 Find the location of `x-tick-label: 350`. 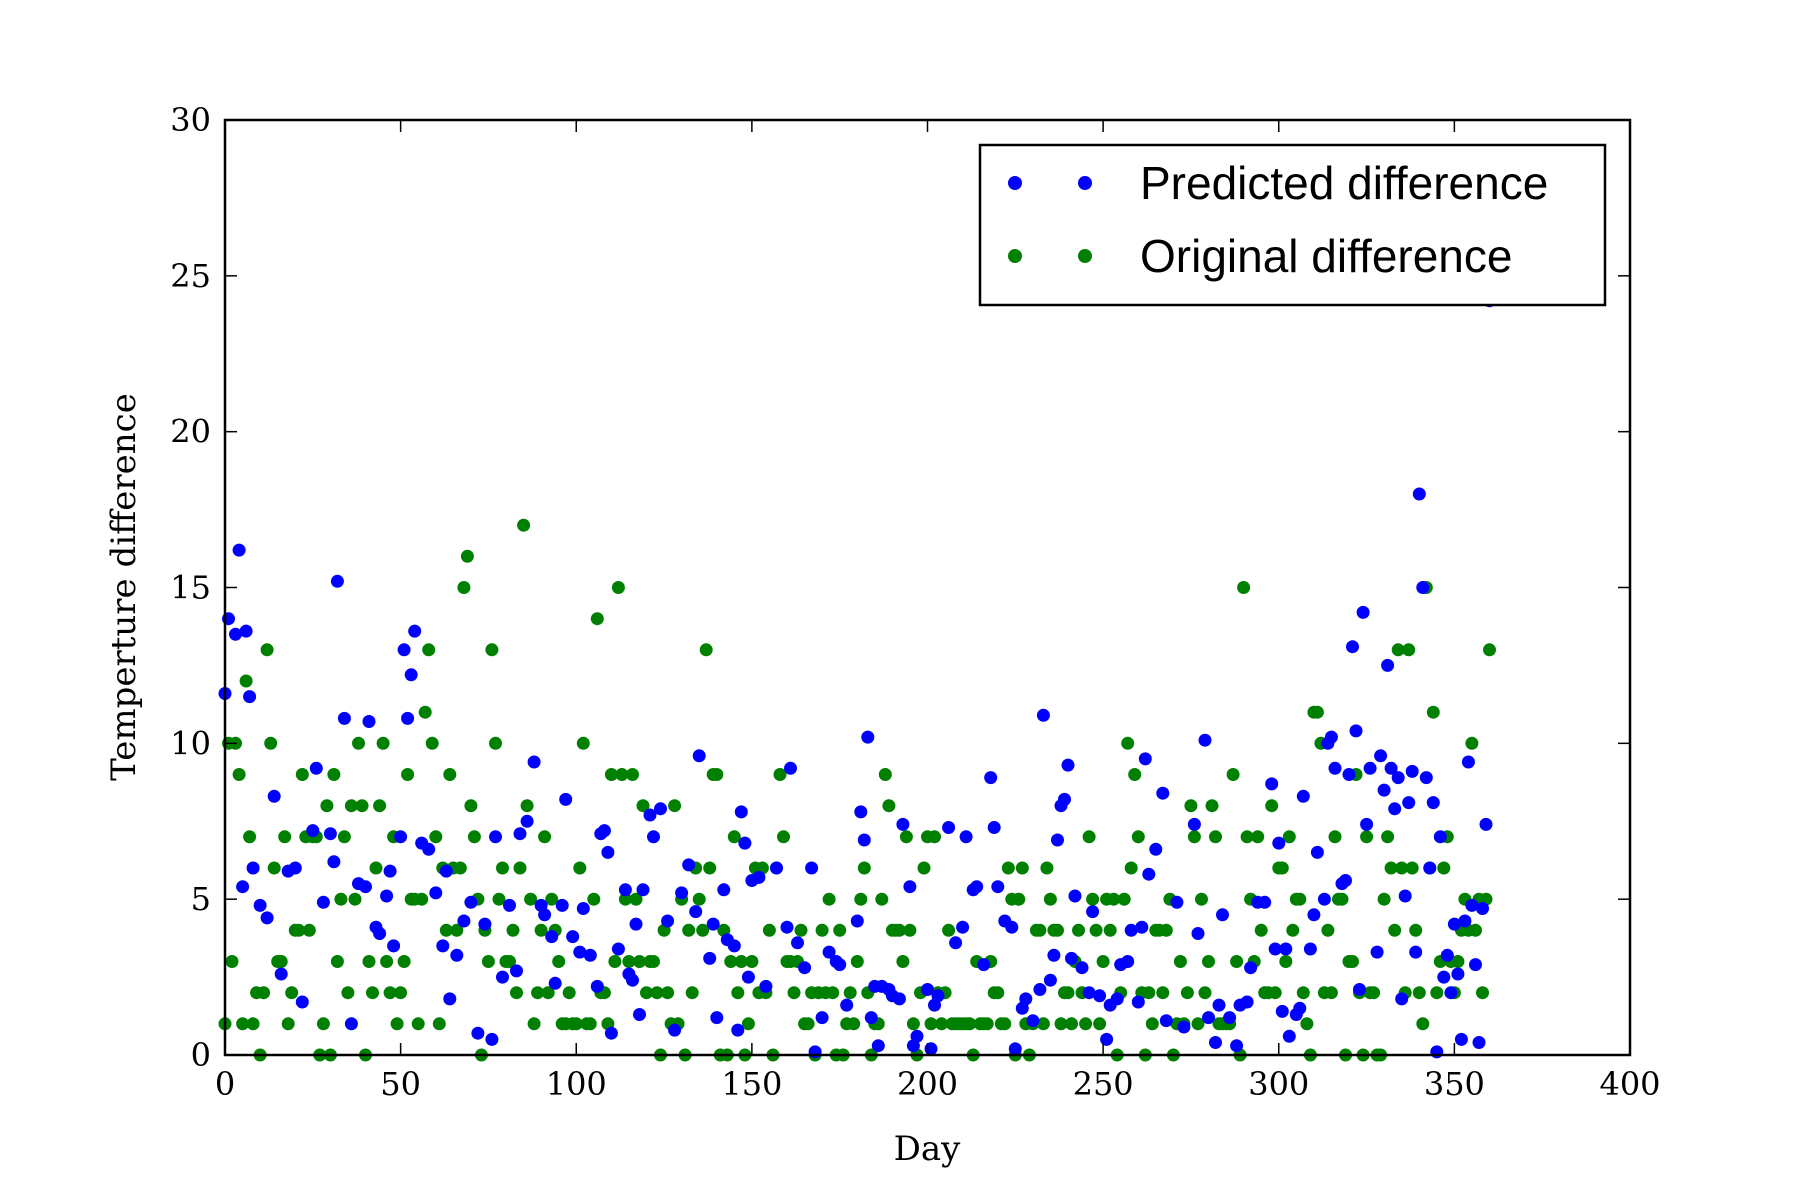

x-tick-label: 350 is located at coordinates (1454, 1084).